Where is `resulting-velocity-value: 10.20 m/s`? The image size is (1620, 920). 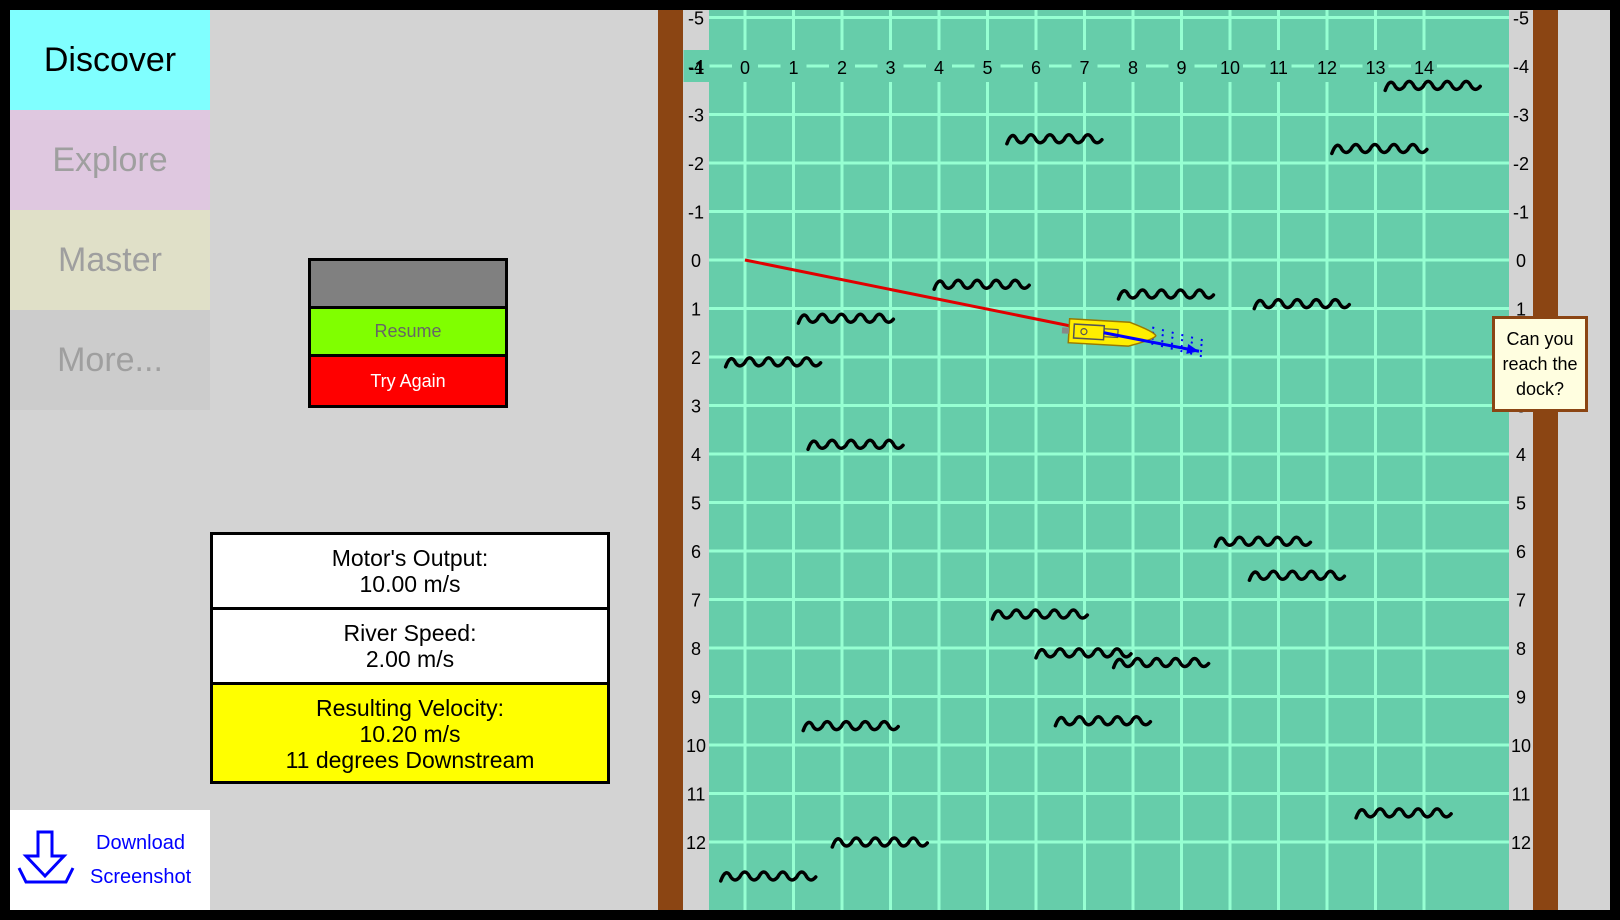 resulting-velocity-value: 10.20 m/s is located at coordinates (410, 734).